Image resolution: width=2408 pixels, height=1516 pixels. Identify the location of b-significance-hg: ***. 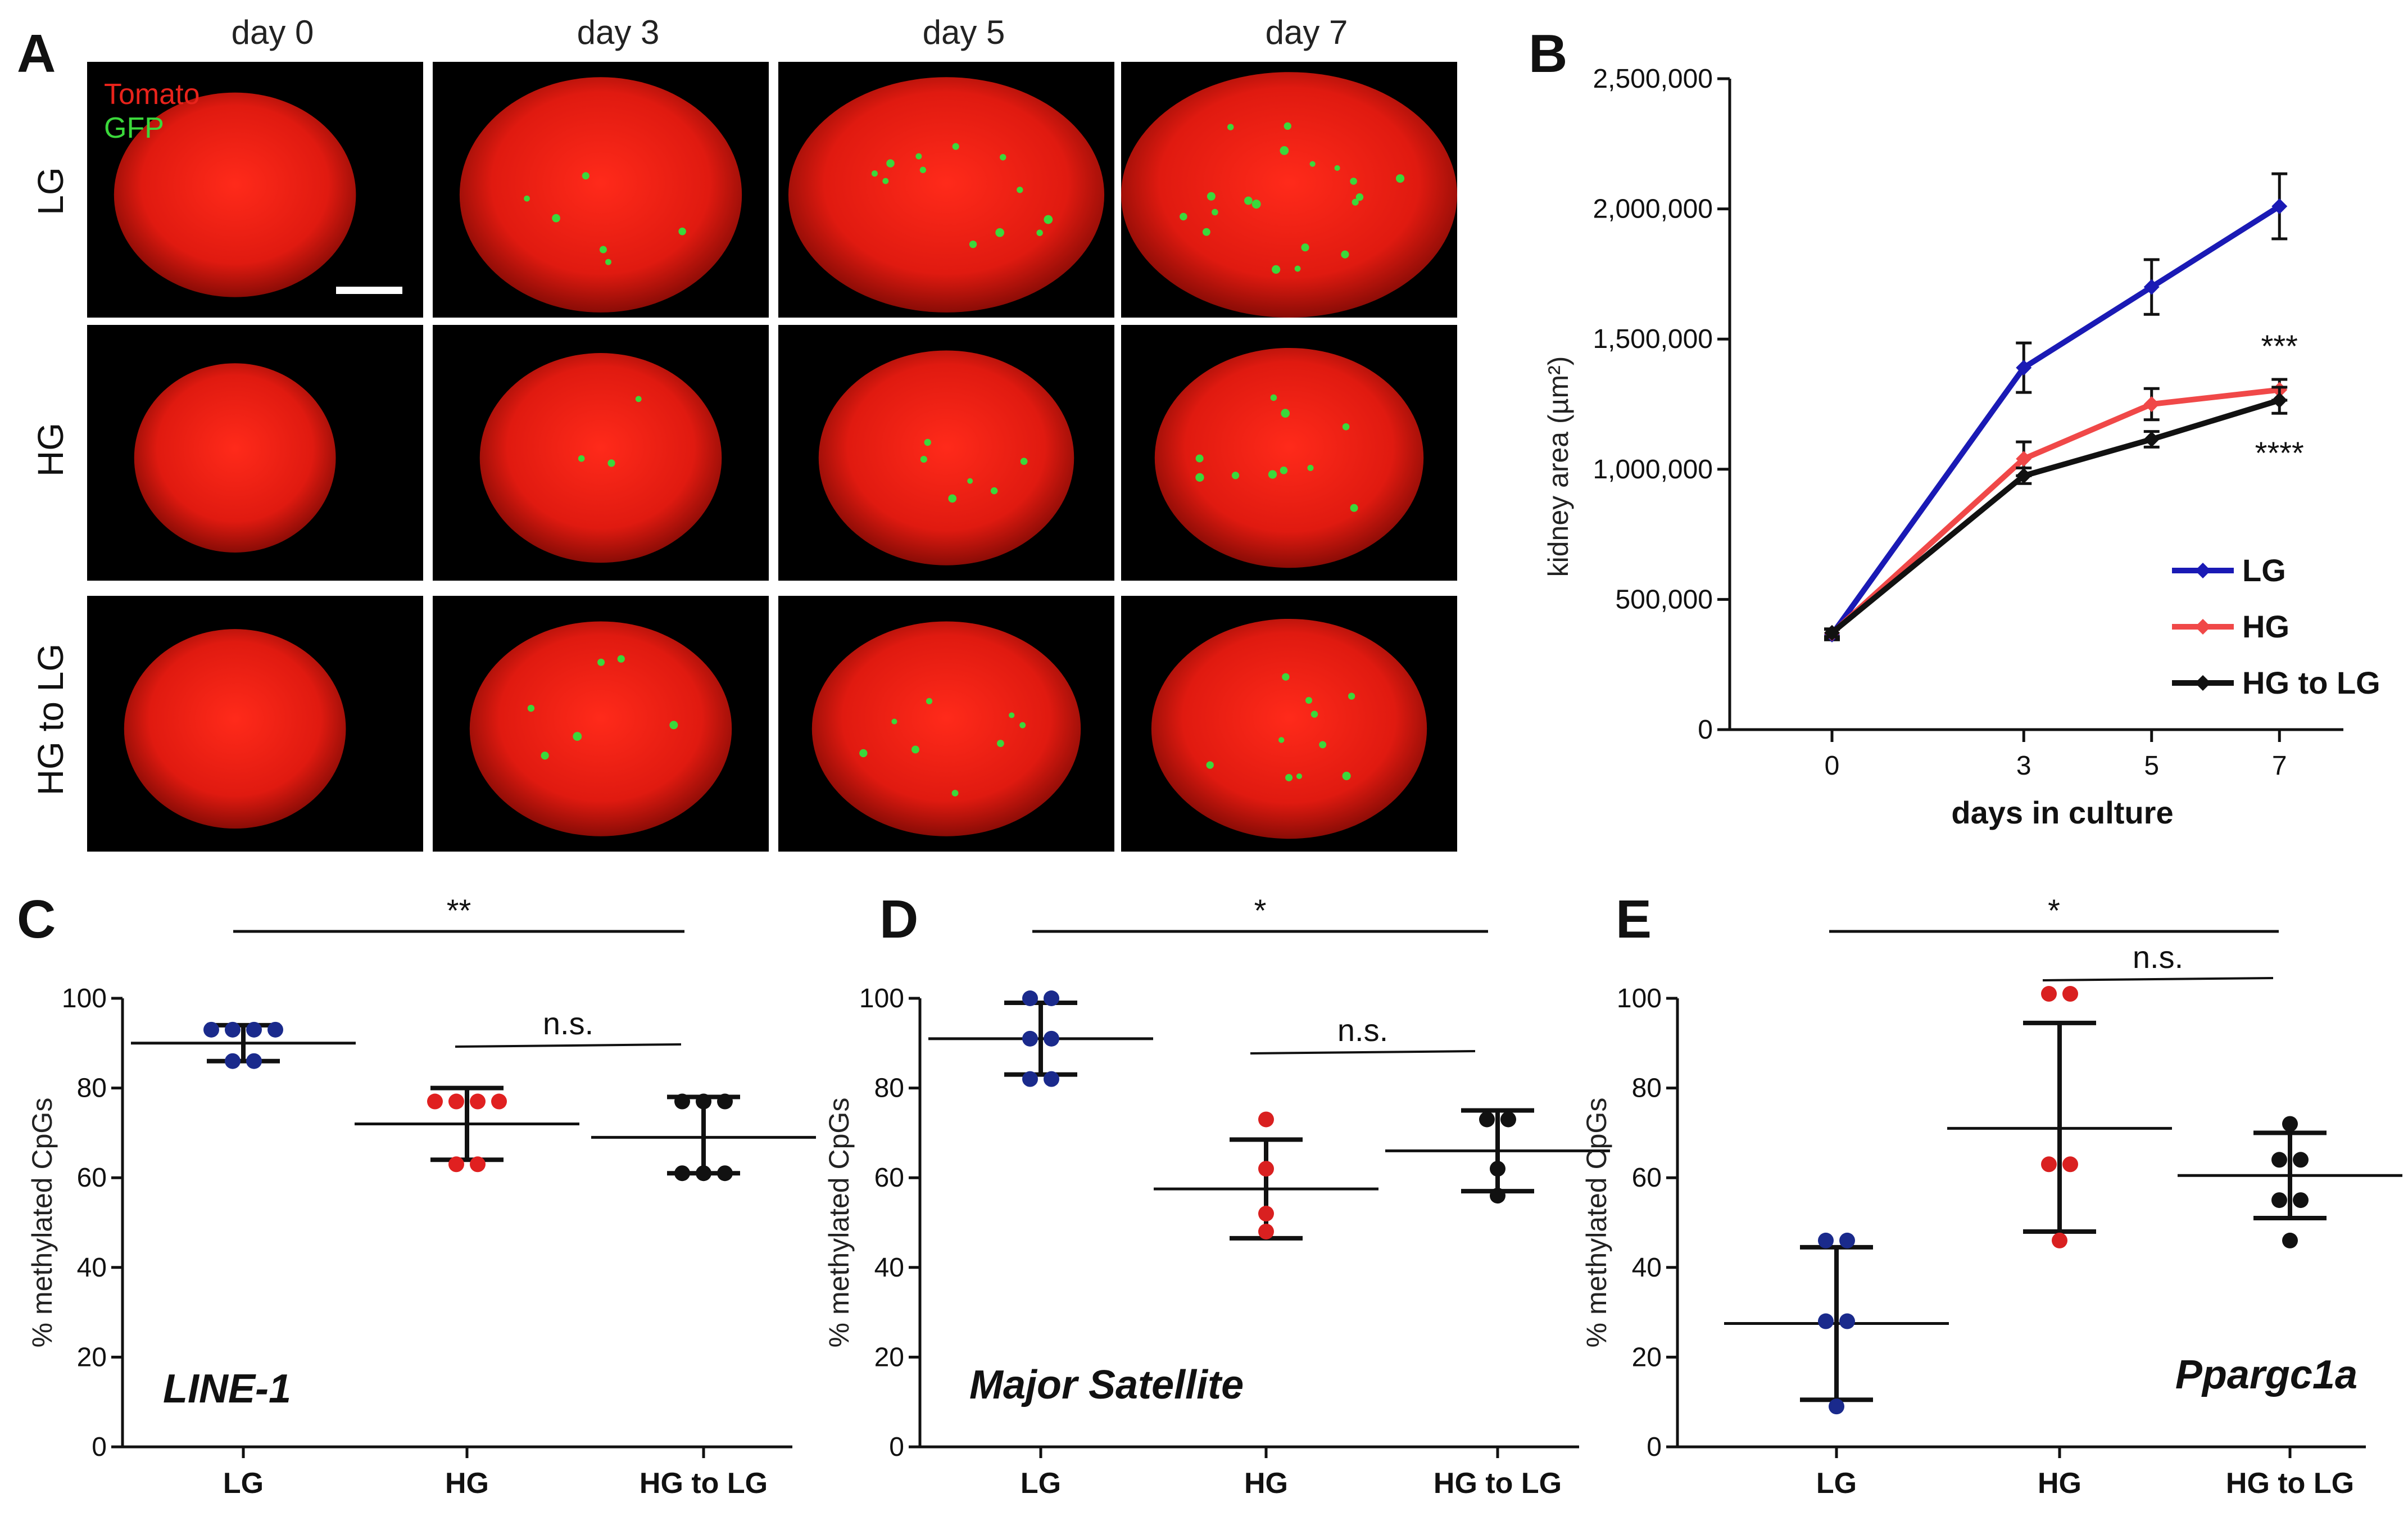
(2279, 346).